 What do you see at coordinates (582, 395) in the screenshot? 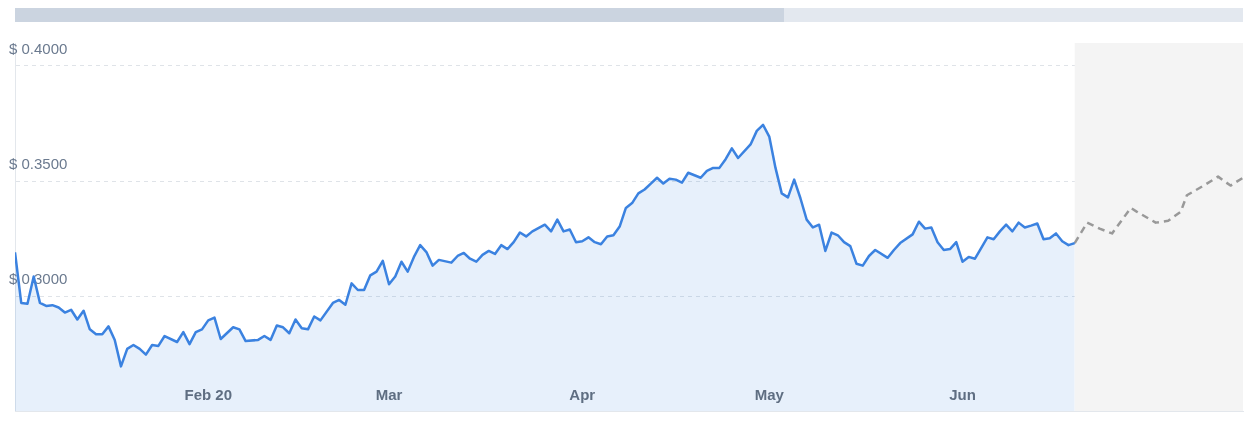
I see `x-tick-label: Apr` at bounding box center [582, 395].